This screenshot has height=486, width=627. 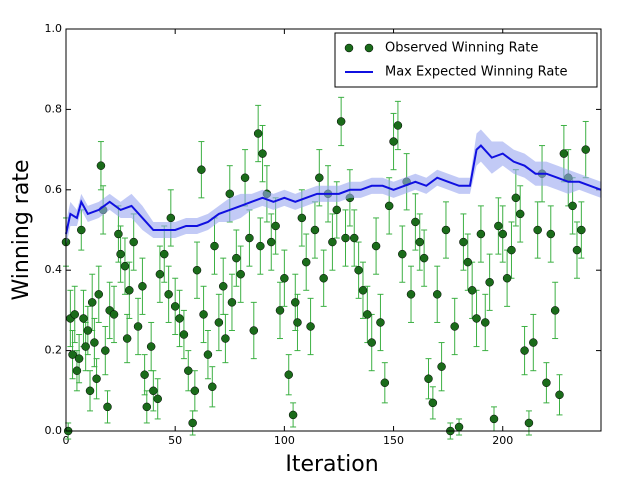 What do you see at coordinates (393, 440) in the screenshot?
I see `x-tick-label: 150` at bounding box center [393, 440].